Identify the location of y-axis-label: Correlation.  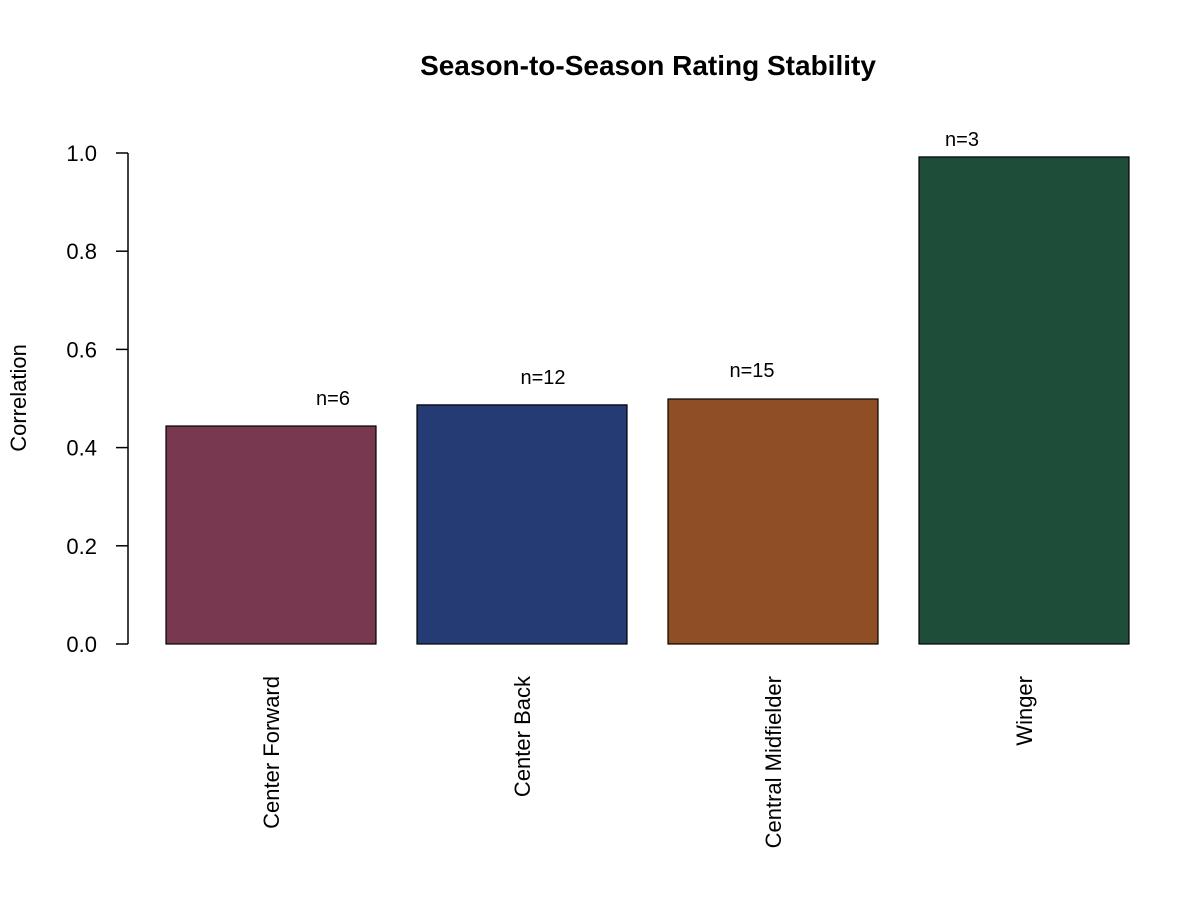
(18, 398).